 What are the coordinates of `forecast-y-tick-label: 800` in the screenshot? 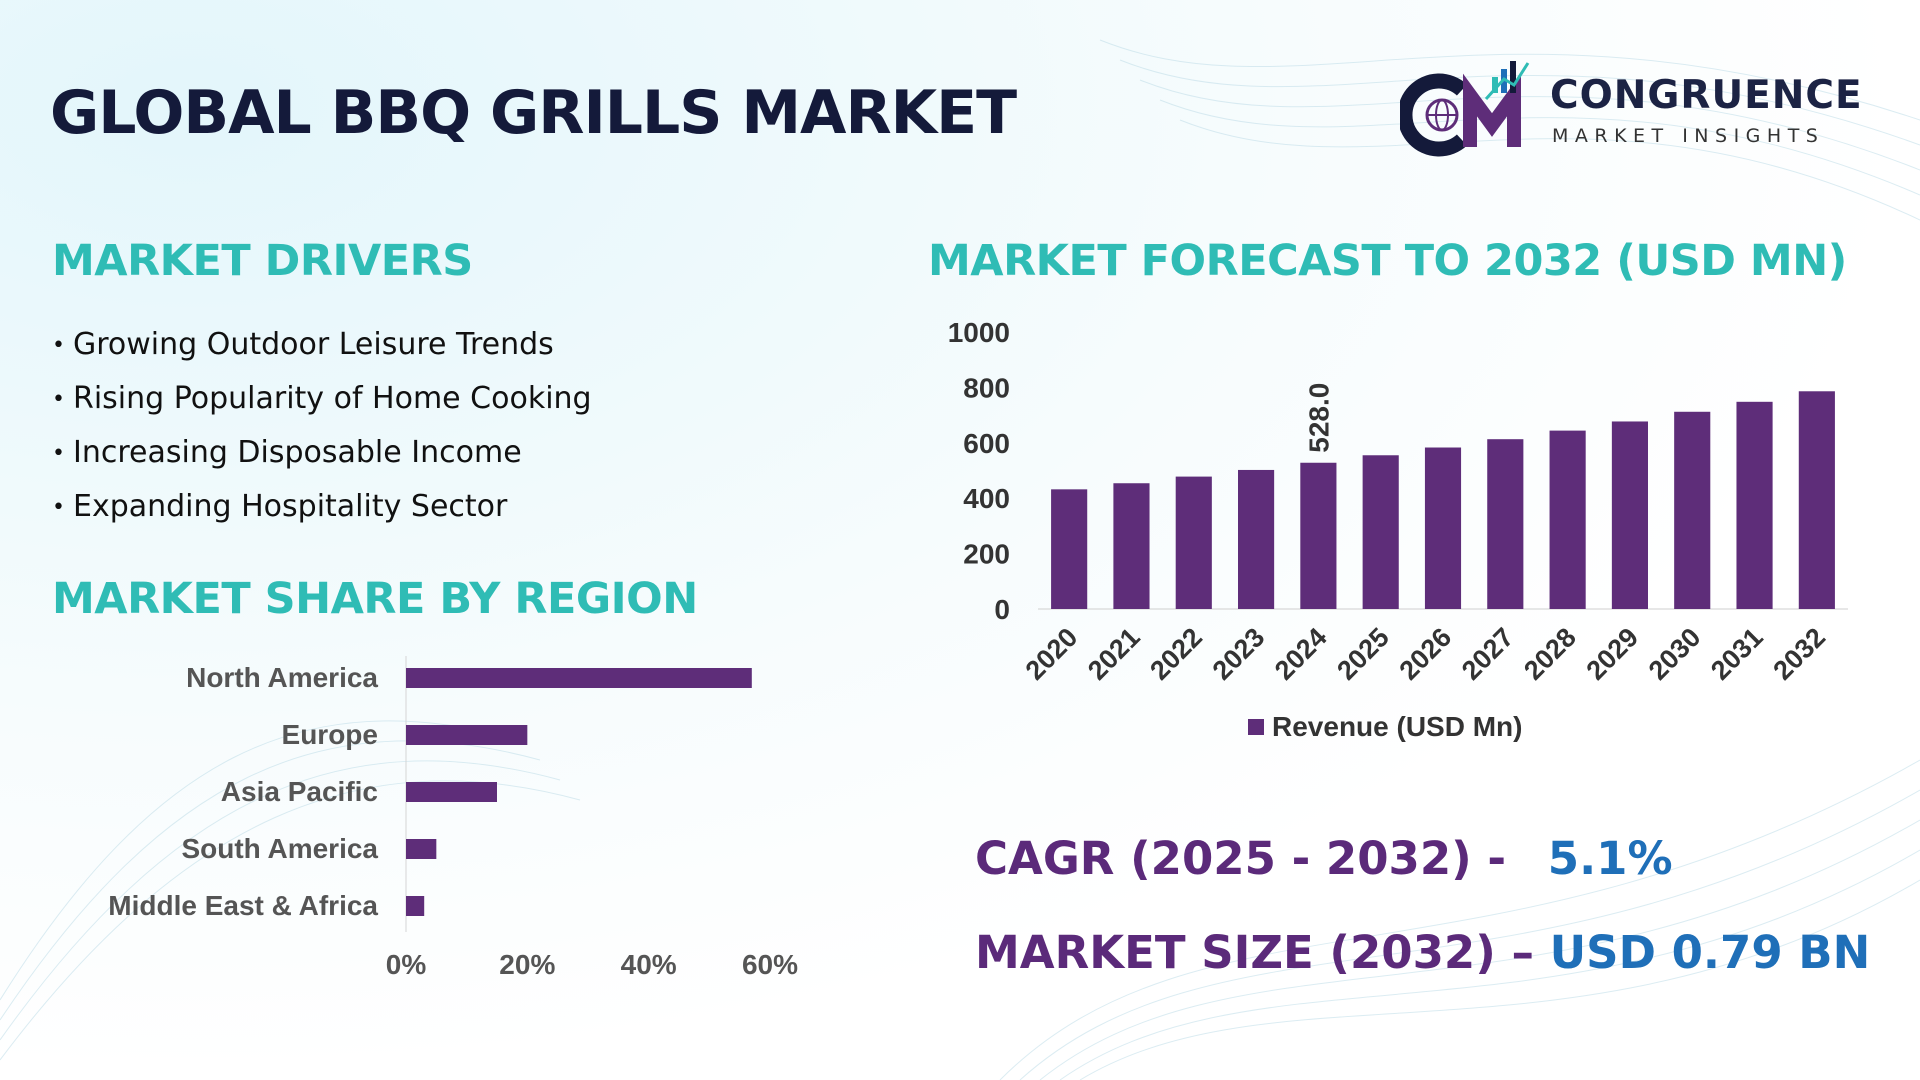 It's located at (986, 387).